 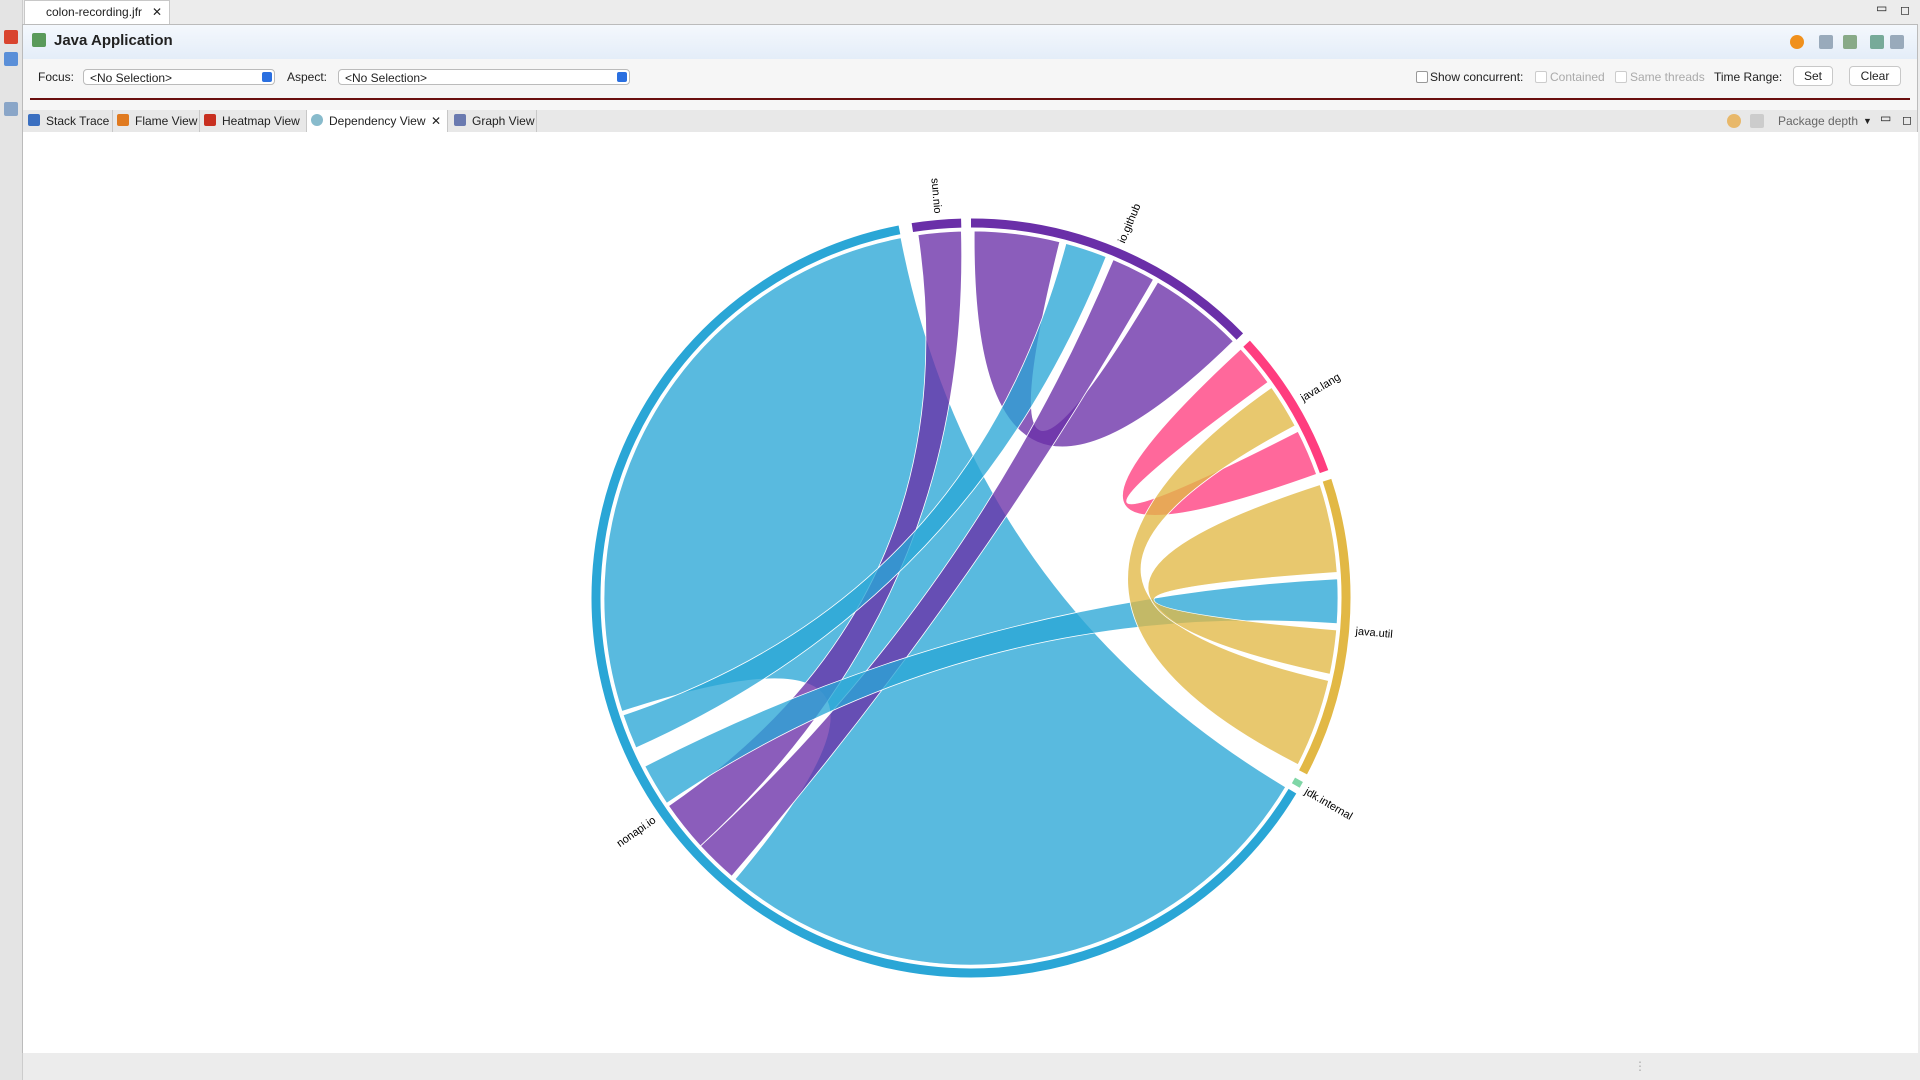 I want to click on group-label: nonapi.io, so click(x=636, y=831).